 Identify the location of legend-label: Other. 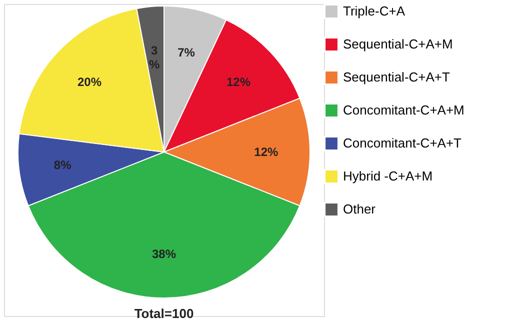
(359, 209).